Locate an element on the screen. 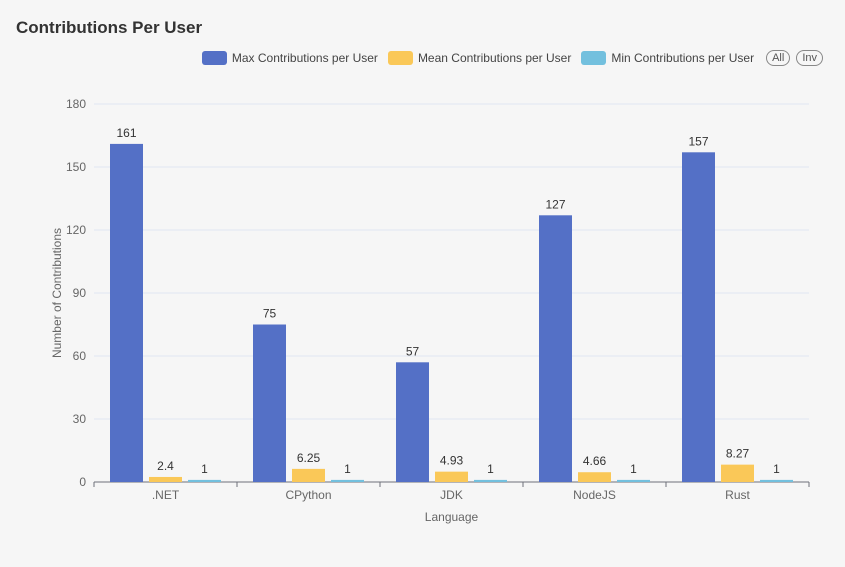 Image resolution: width=845 pixels, height=567 pixels. legend-item-min: Min Contributions per User is located at coordinates (667, 58).